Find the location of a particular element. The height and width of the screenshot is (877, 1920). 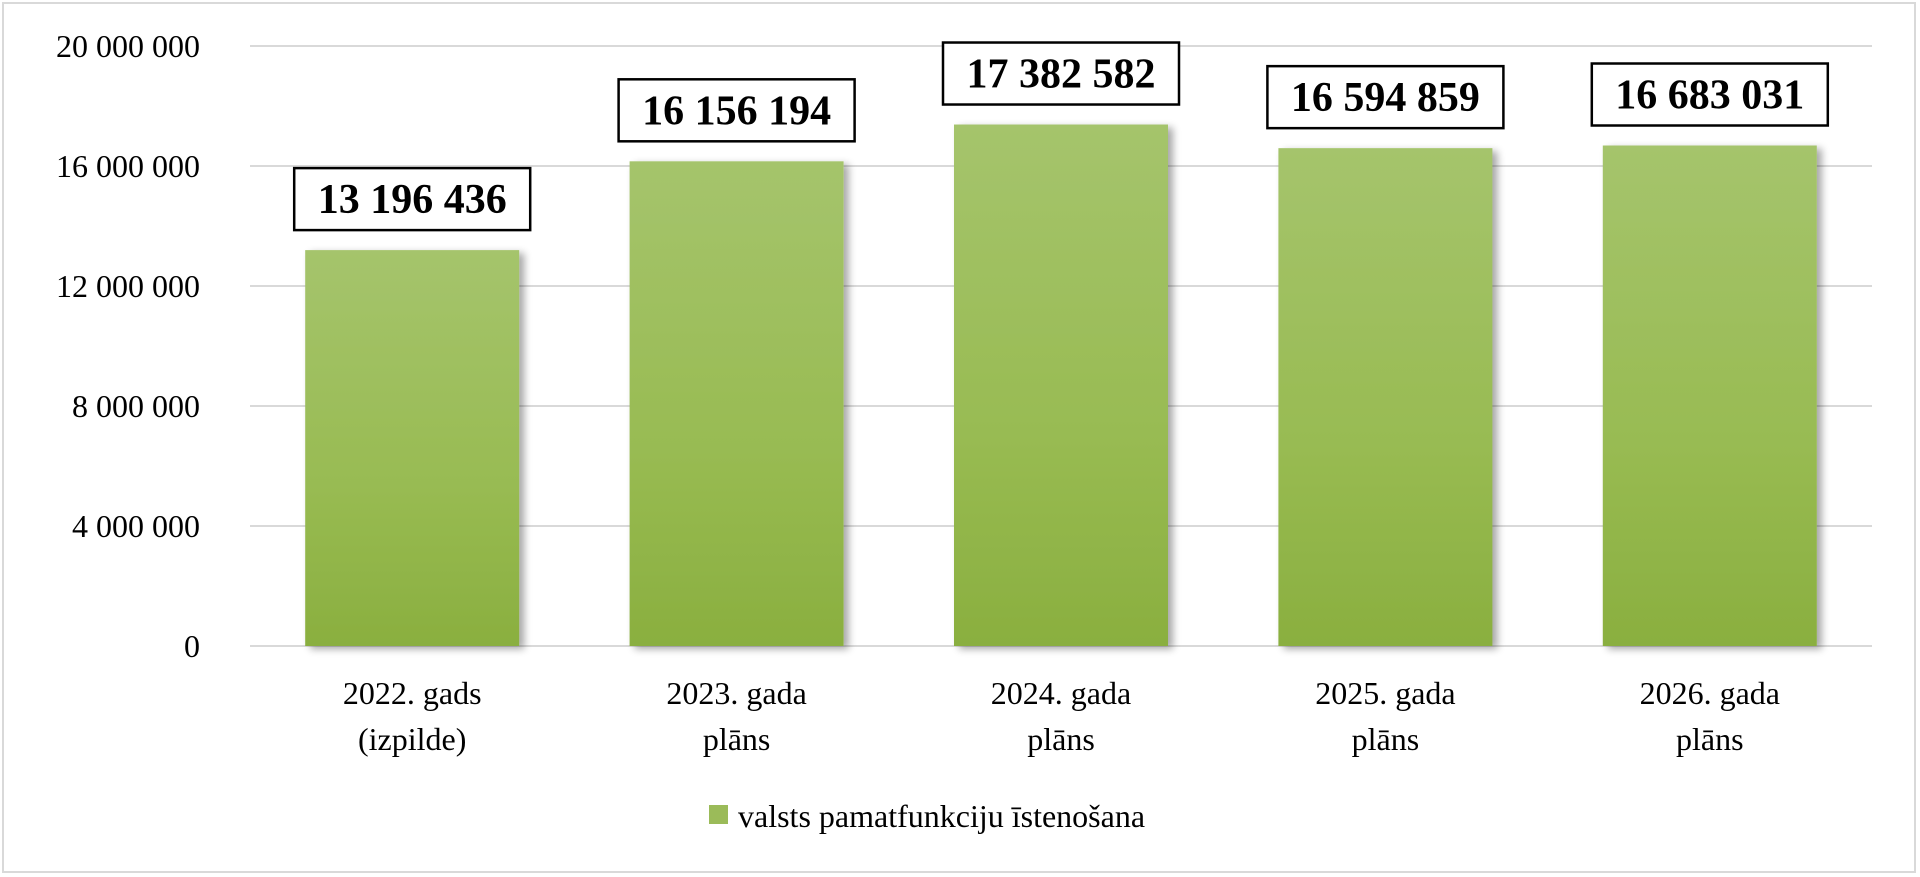

data-label-text: 16 594 859 is located at coordinates (1385, 98).